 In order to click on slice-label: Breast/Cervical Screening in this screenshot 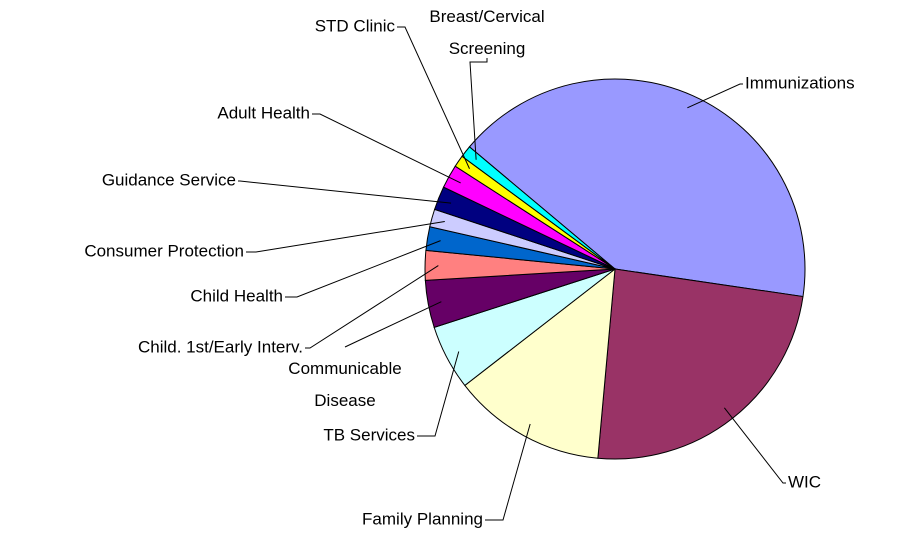, I will do `click(486, 32)`.